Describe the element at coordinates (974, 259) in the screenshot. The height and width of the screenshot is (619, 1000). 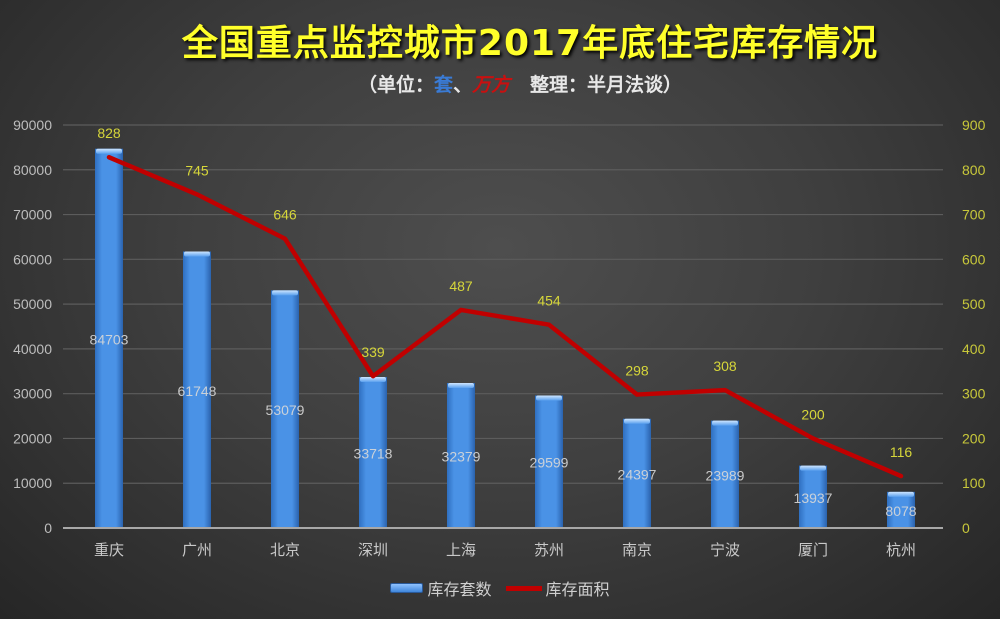
I see `right-tick-label: 600` at that location.